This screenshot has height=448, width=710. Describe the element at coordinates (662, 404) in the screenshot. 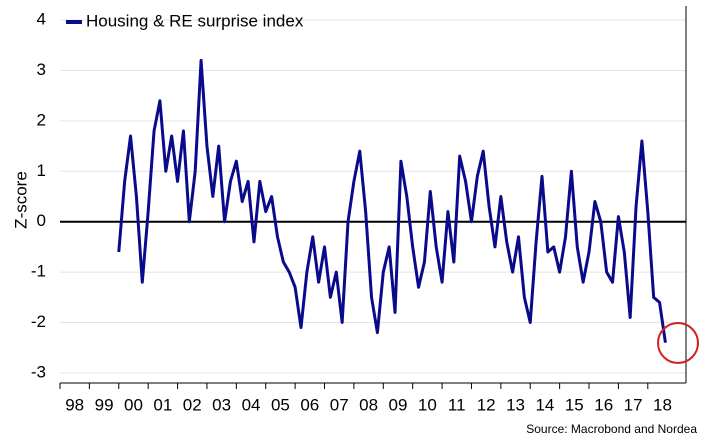

I see `x-tick-label: 18` at that location.